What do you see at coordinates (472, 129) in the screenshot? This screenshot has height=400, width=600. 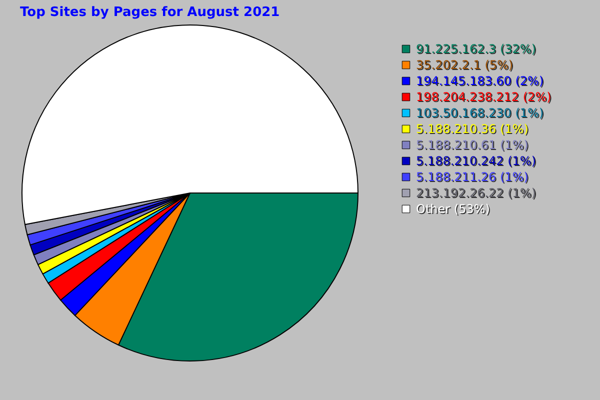 I see `legend-label: 5.188.210.36 (1%)` at bounding box center [472, 129].